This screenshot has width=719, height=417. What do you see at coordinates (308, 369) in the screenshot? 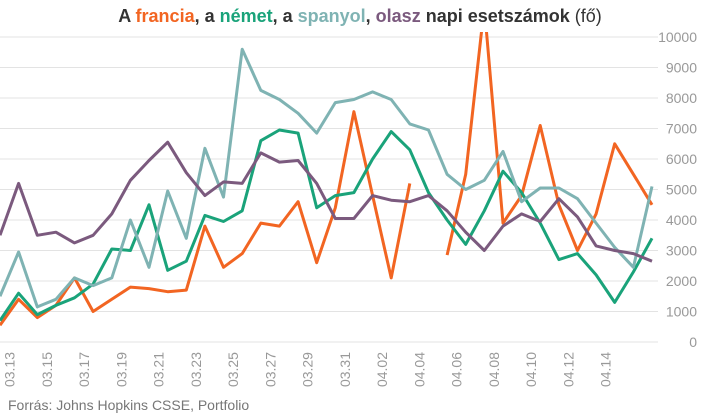
I see `x-tick-label: 03.29` at bounding box center [308, 369].